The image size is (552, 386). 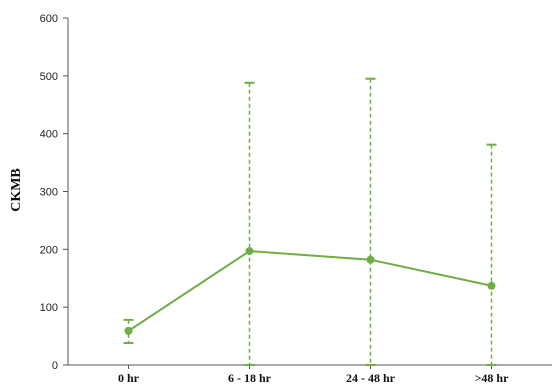 What do you see at coordinates (49, 193) in the screenshot?
I see `y-tick-label: 300` at bounding box center [49, 193].